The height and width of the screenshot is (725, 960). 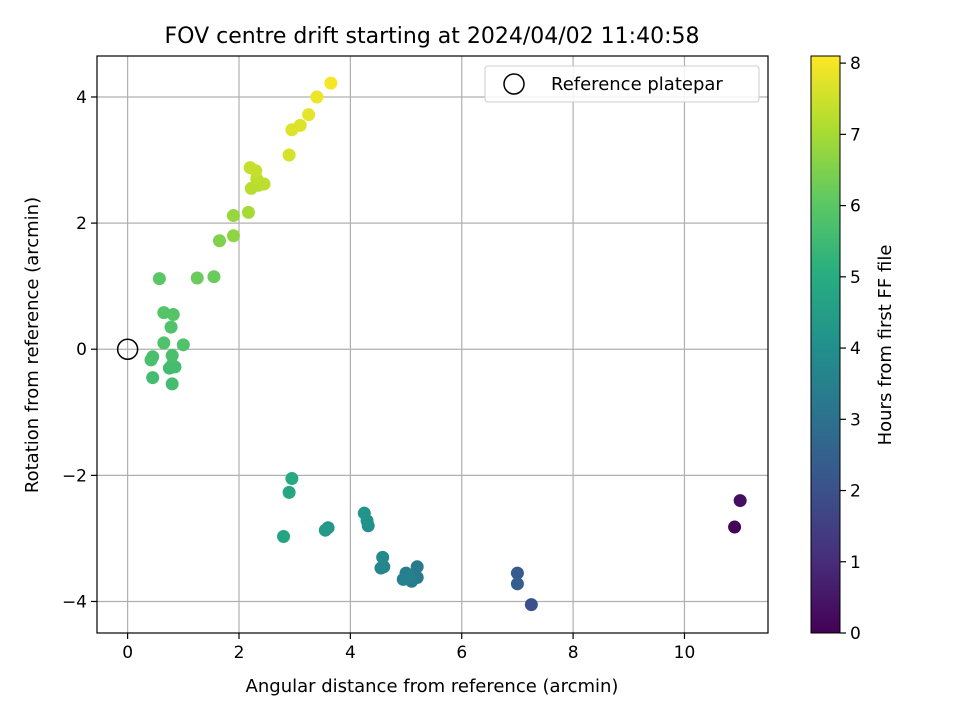 What do you see at coordinates (855, 492) in the screenshot?
I see `colorbar-tick-label: 2` at bounding box center [855, 492].